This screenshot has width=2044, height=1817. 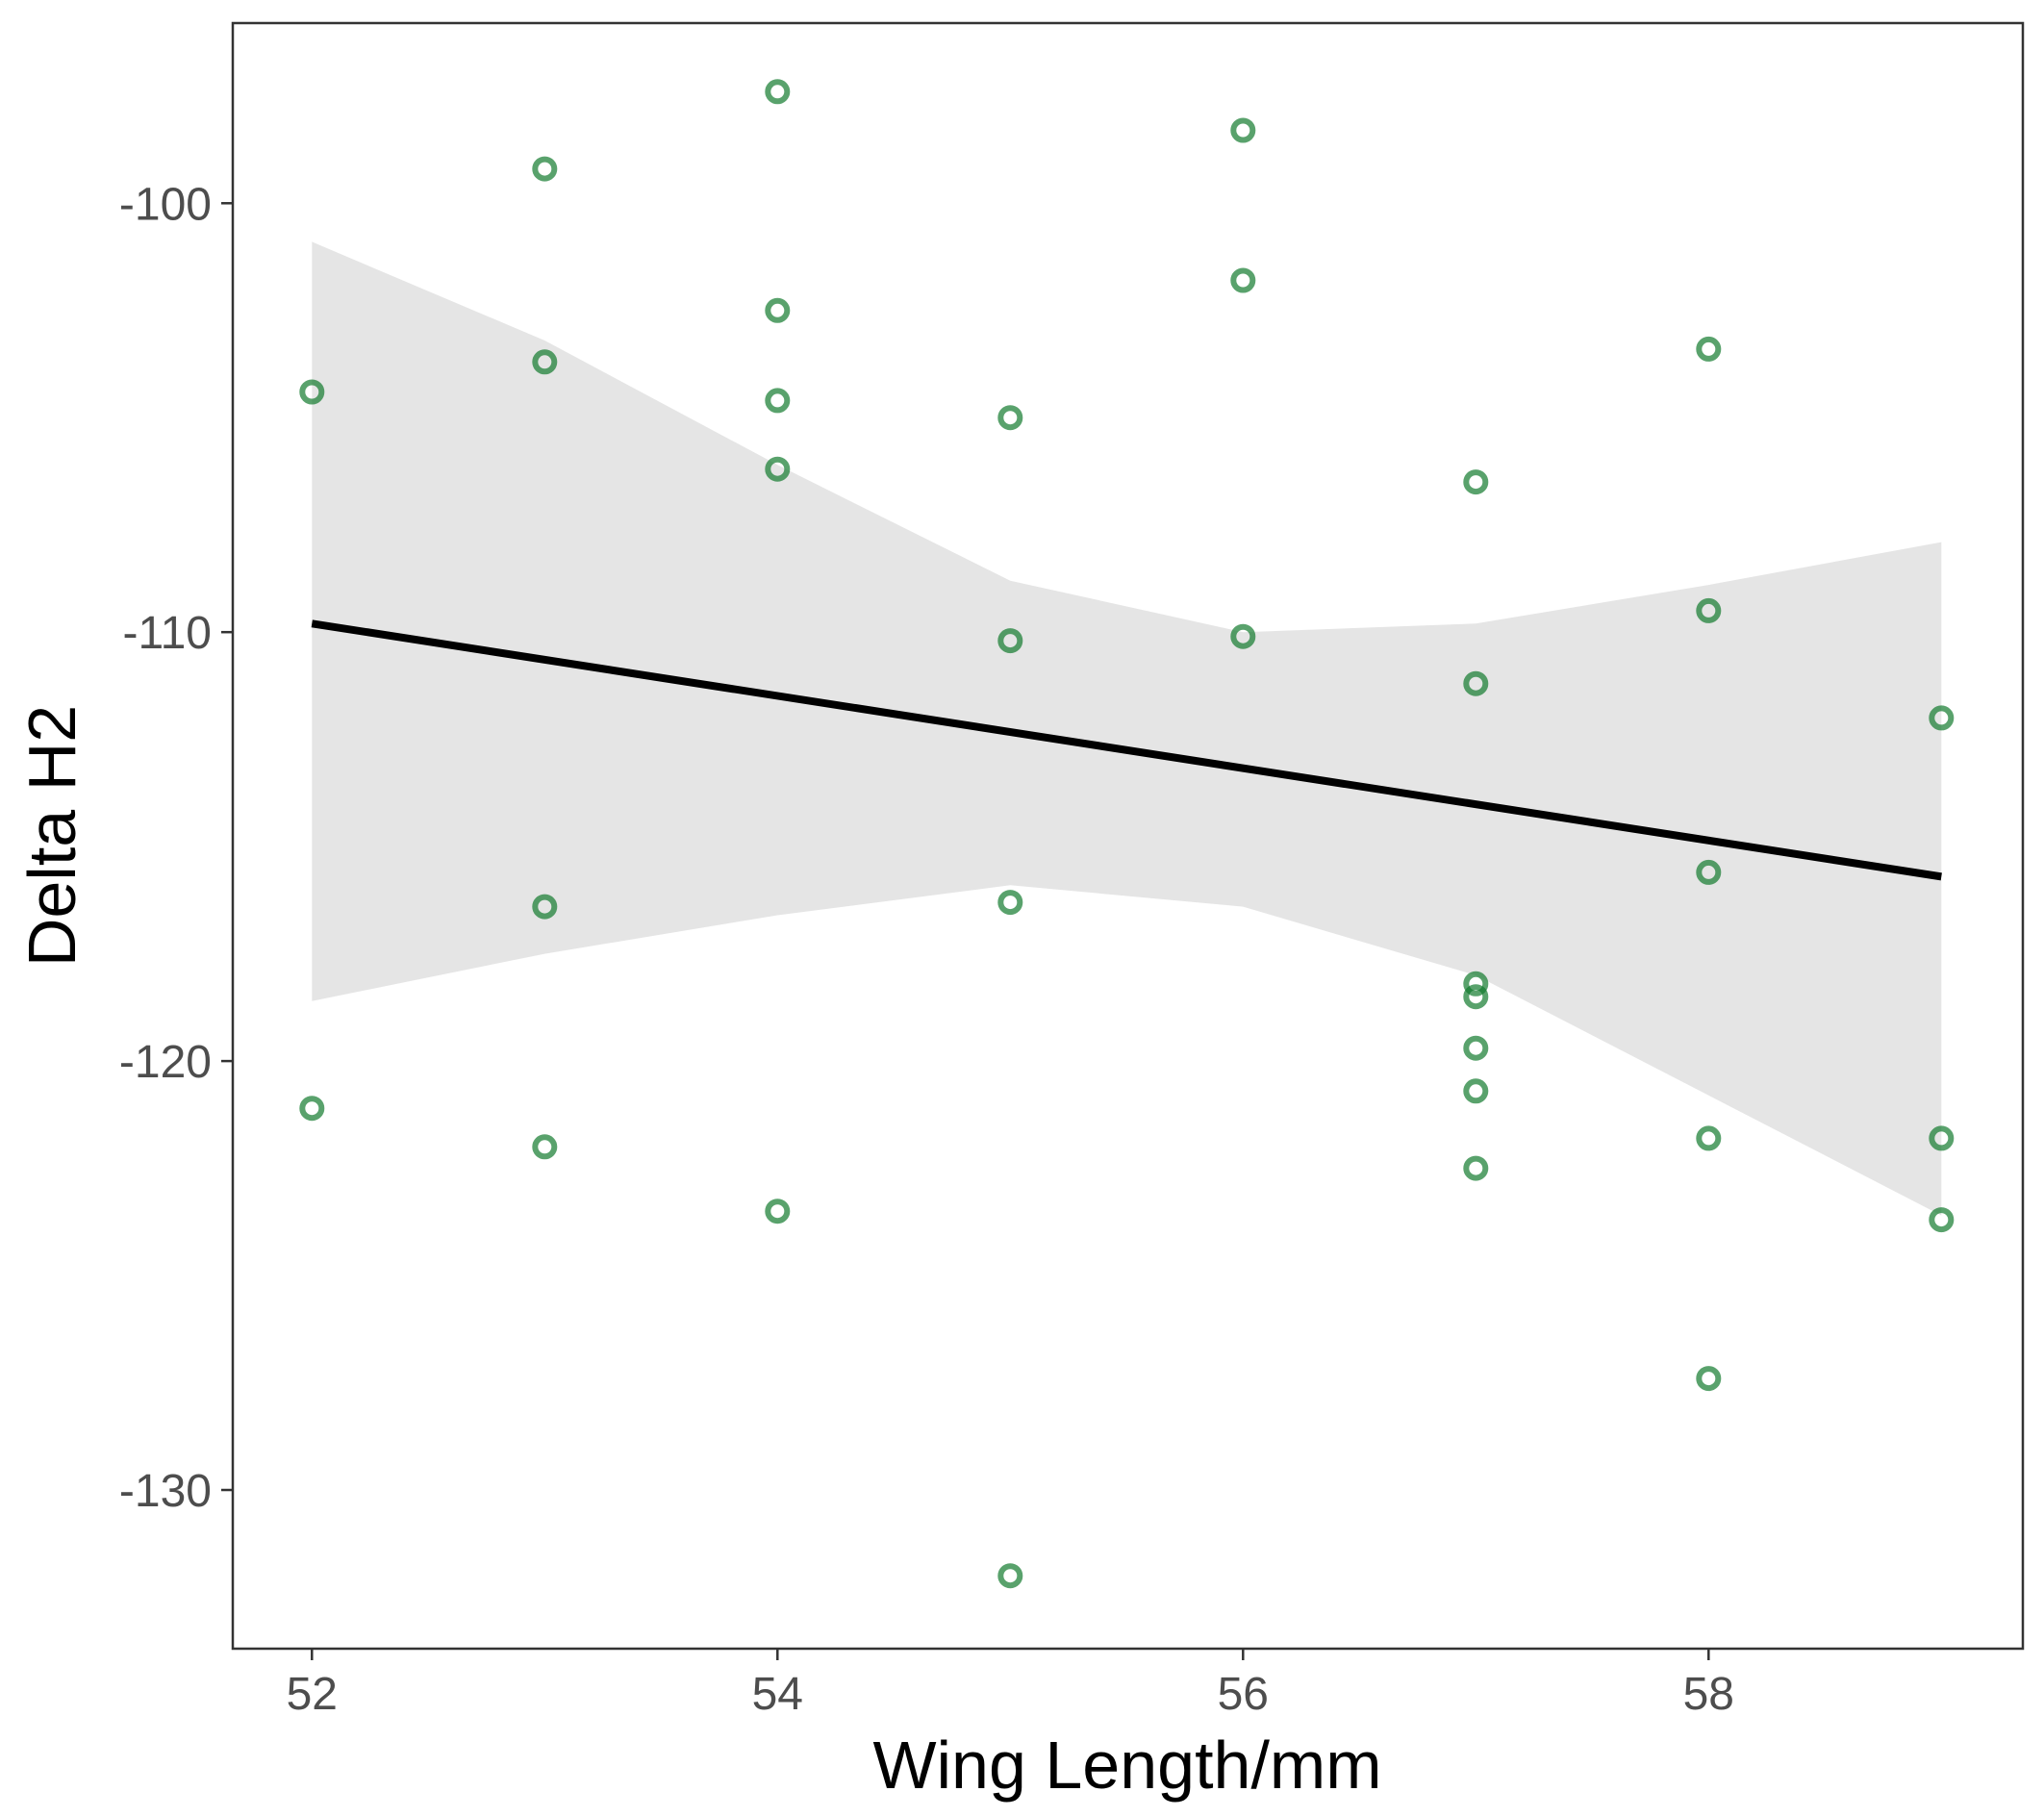 I want to click on x-tick-label: 58, so click(x=1708, y=1694).